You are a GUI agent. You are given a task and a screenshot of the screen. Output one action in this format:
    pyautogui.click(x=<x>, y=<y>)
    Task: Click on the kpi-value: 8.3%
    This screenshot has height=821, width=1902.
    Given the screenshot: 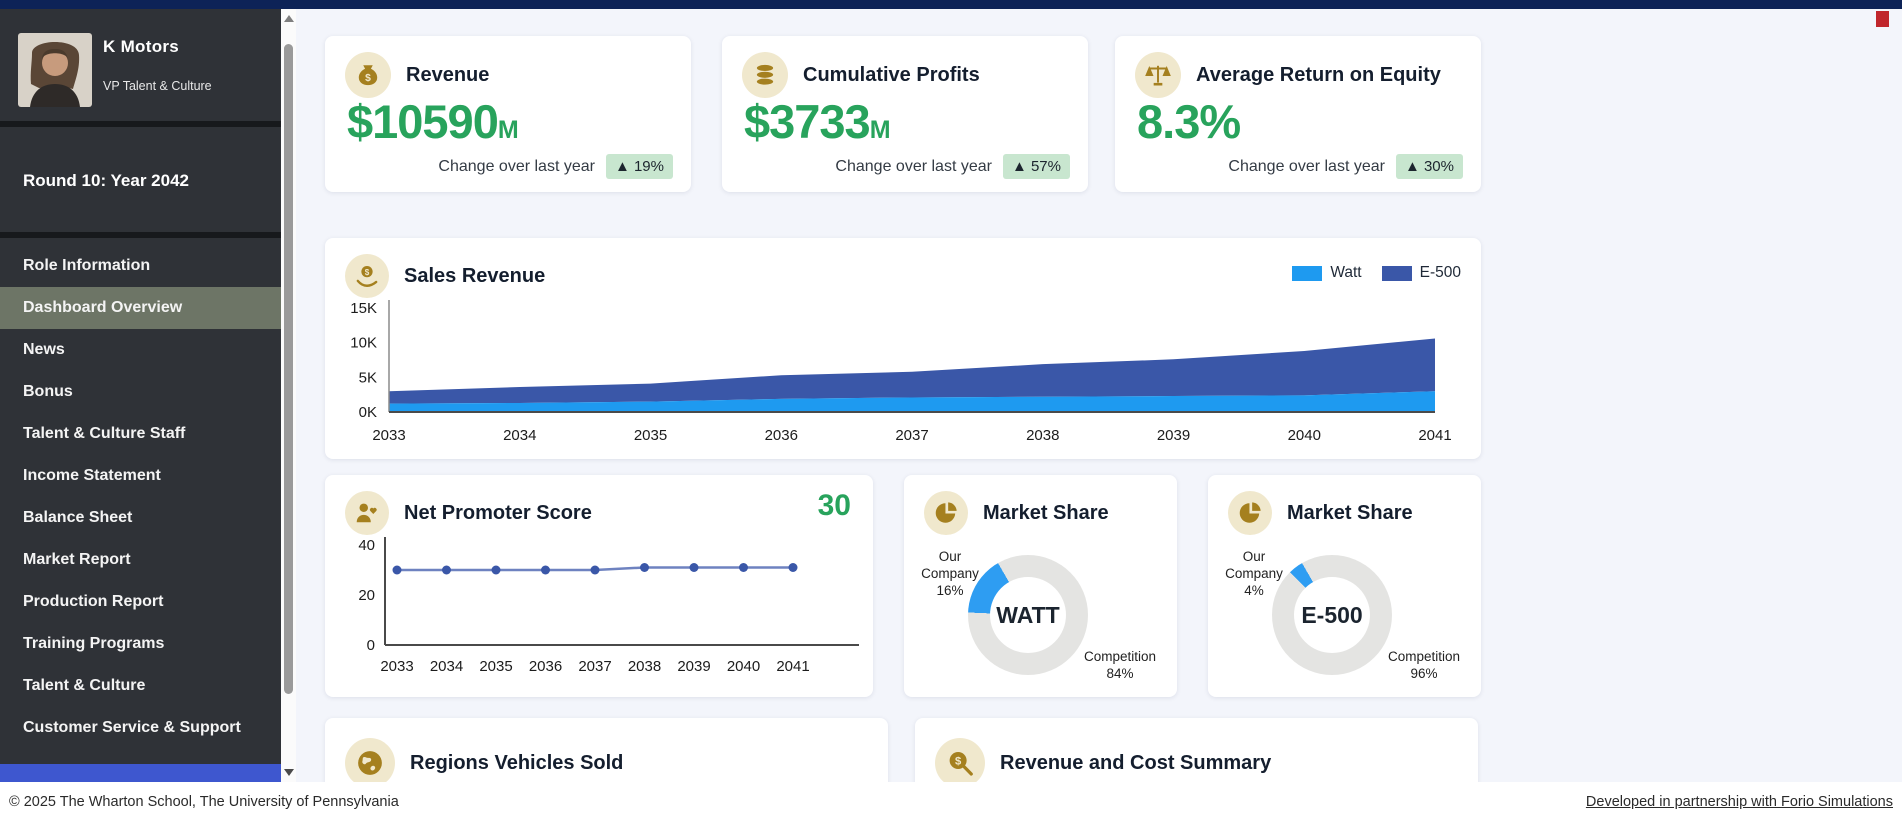 What is the action you would take?
    pyautogui.click(x=1189, y=121)
    